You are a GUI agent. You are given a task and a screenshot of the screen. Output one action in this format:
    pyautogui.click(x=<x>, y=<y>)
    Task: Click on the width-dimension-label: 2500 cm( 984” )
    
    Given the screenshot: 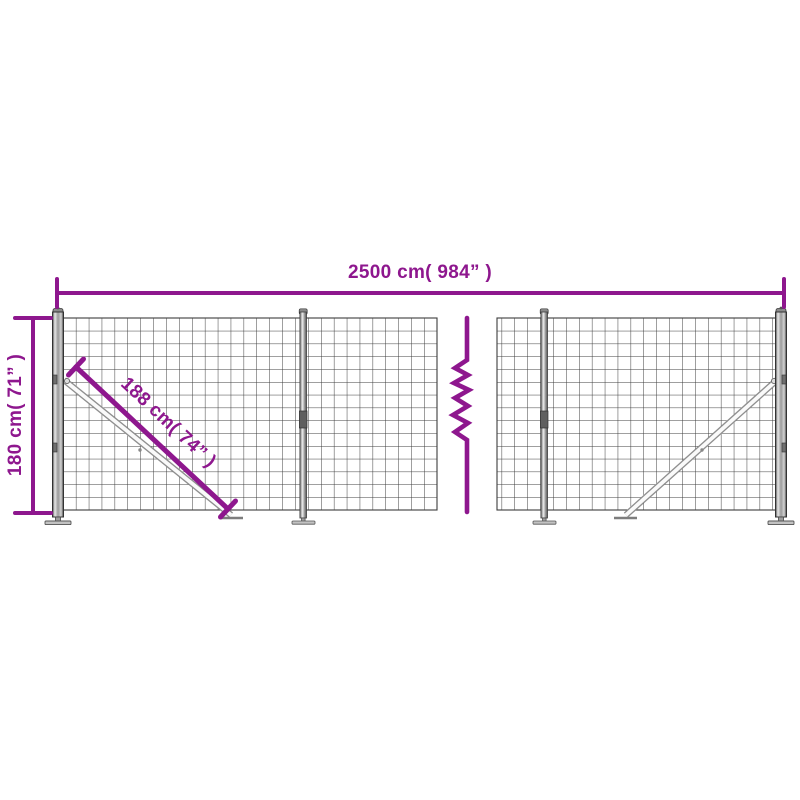 What is the action you would take?
    pyautogui.click(x=420, y=272)
    